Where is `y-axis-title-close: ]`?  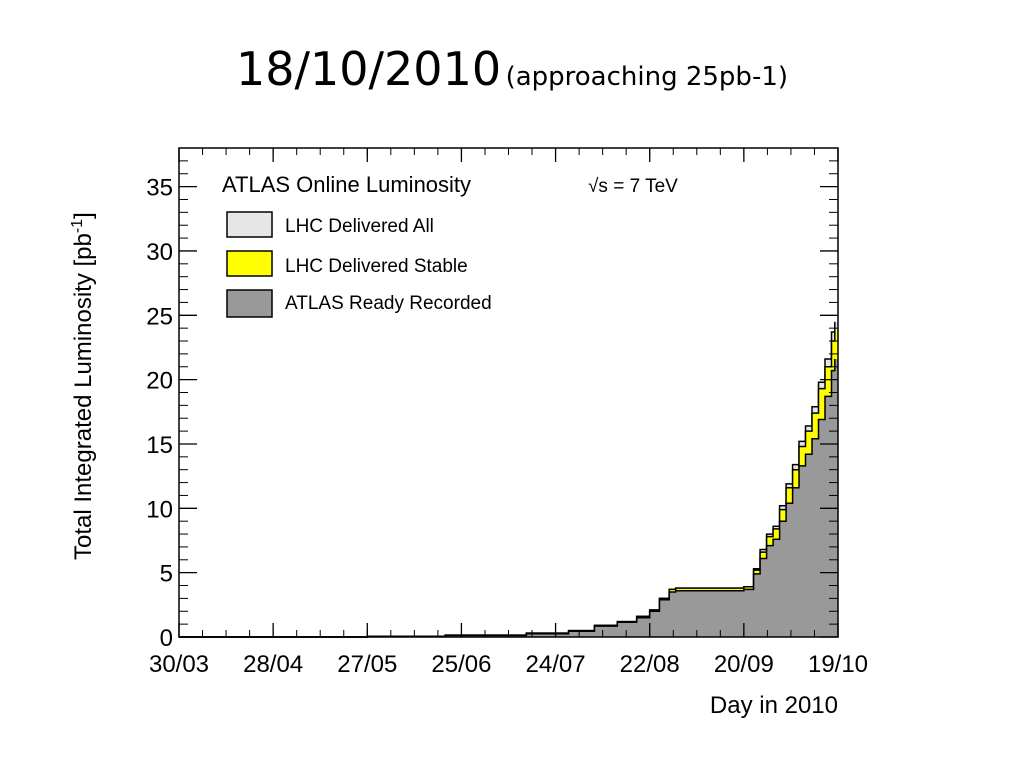 y-axis-title-close: ] is located at coordinates (83, 215).